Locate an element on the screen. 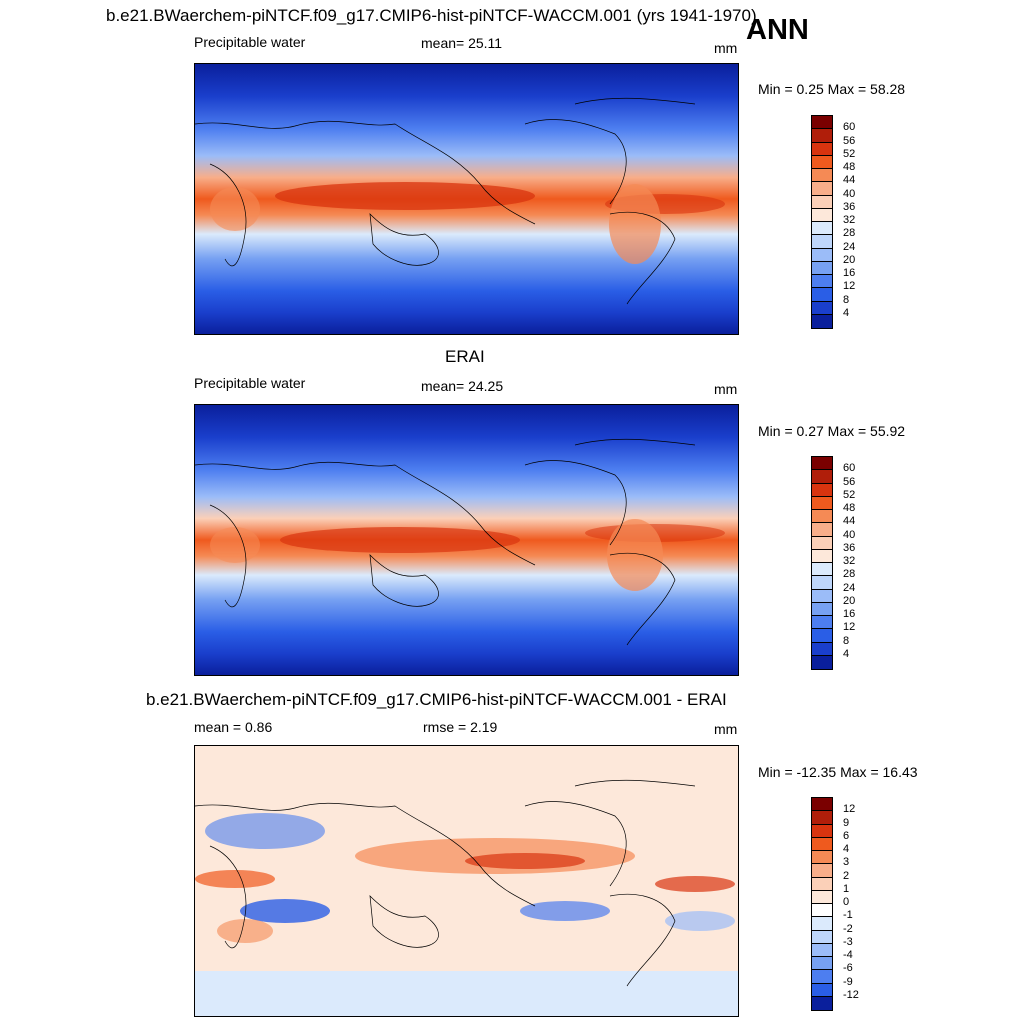 The image size is (1024, 1024). colorbar-tick-label: 24 is located at coordinates (849, 587).